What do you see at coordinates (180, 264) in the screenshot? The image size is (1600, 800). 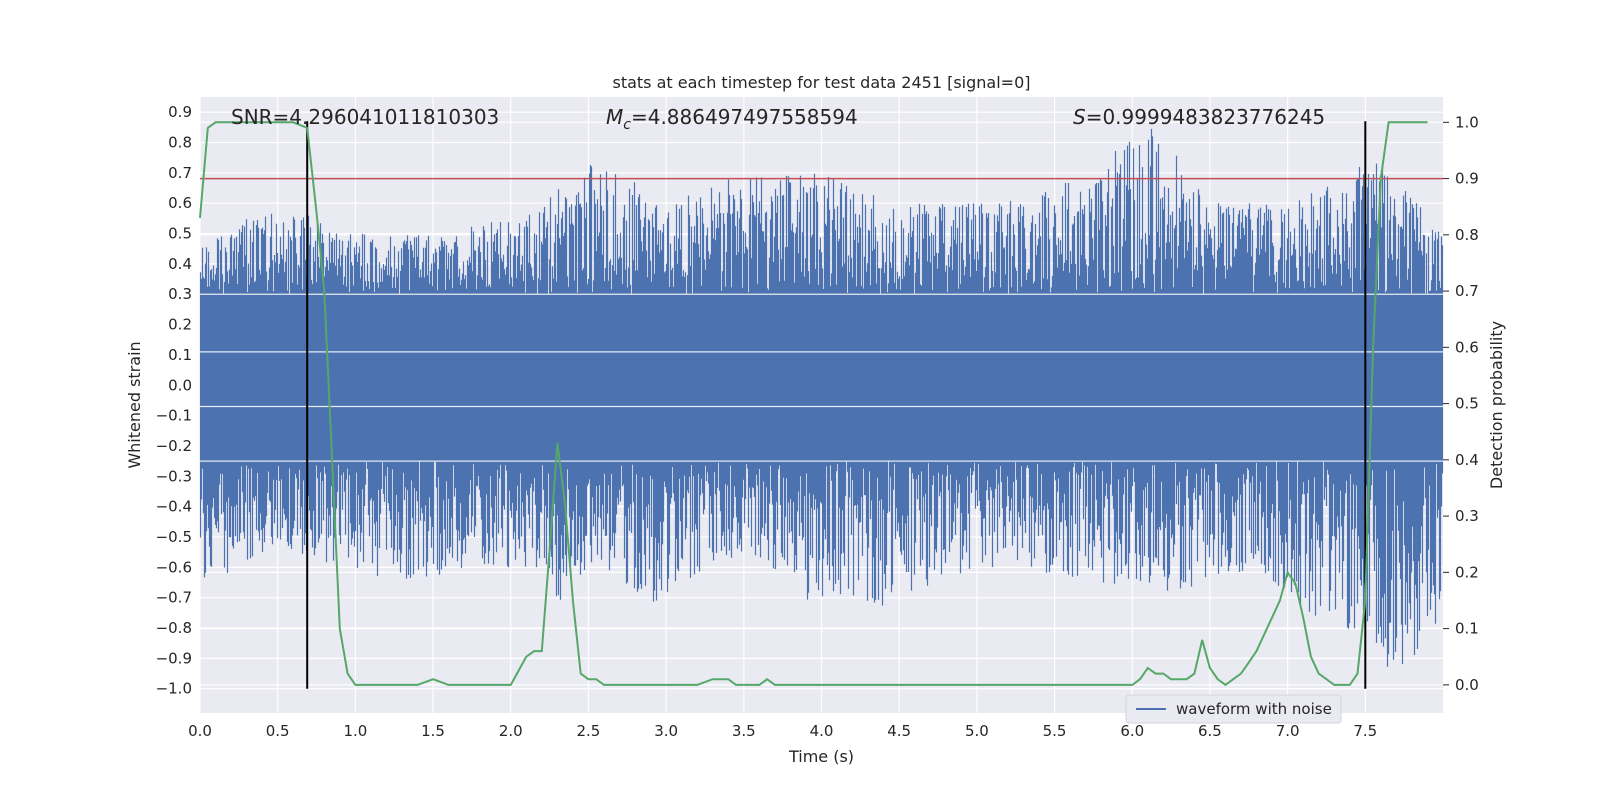 I see `y-left-tick-label: 0.4` at bounding box center [180, 264].